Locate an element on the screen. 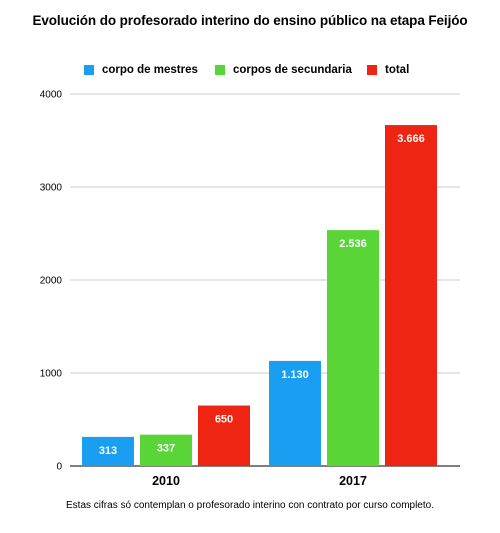 The height and width of the screenshot is (533, 500). data-label: 337 is located at coordinates (166, 449).